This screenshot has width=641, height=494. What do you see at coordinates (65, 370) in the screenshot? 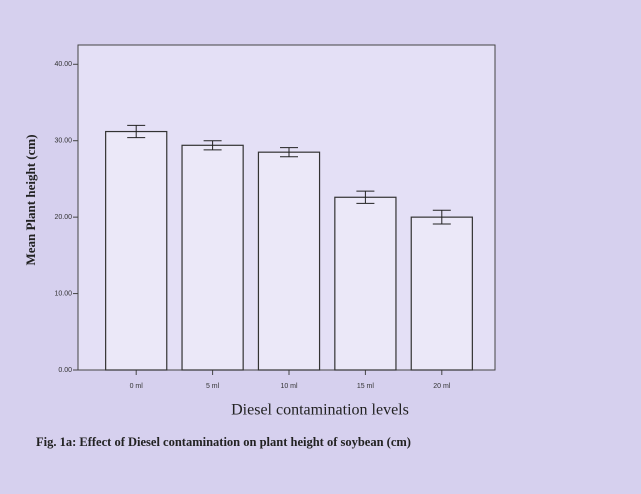
I see `y-tick-label: 0.00` at bounding box center [65, 370].